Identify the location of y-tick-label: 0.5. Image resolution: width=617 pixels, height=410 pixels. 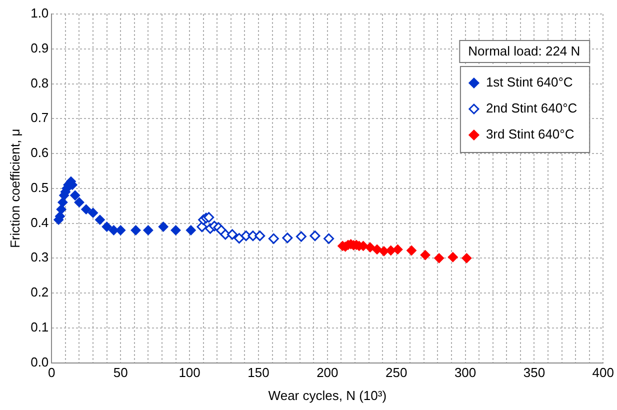
(39, 187).